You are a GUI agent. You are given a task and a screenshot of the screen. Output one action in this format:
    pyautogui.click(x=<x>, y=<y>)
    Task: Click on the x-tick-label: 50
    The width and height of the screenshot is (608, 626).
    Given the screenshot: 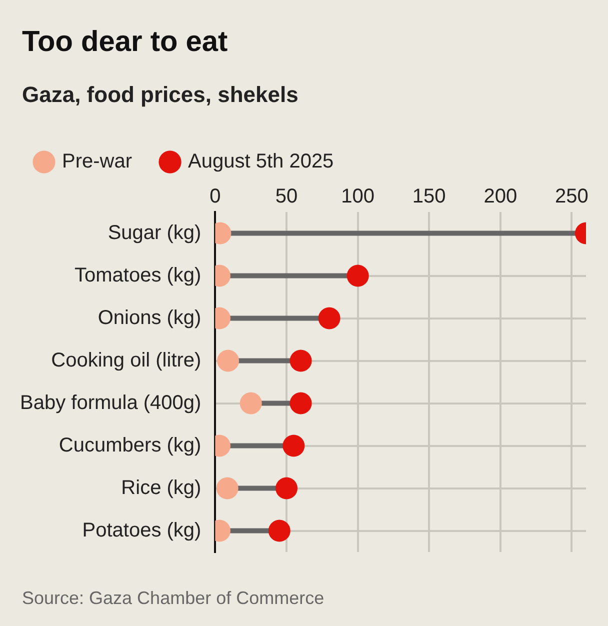 What is the action you would take?
    pyautogui.click(x=286, y=197)
    